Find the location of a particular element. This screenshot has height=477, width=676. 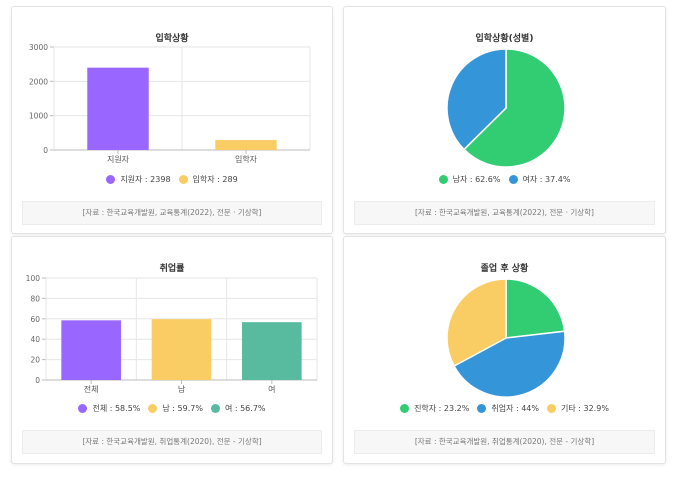

legend-item: 입학자 : 289 is located at coordinates (208, 179).